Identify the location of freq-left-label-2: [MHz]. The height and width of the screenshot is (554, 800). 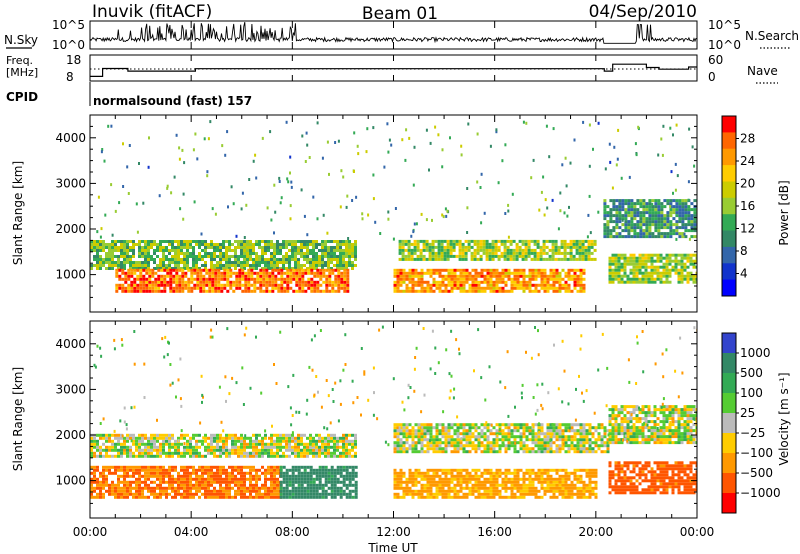
(22, 72).